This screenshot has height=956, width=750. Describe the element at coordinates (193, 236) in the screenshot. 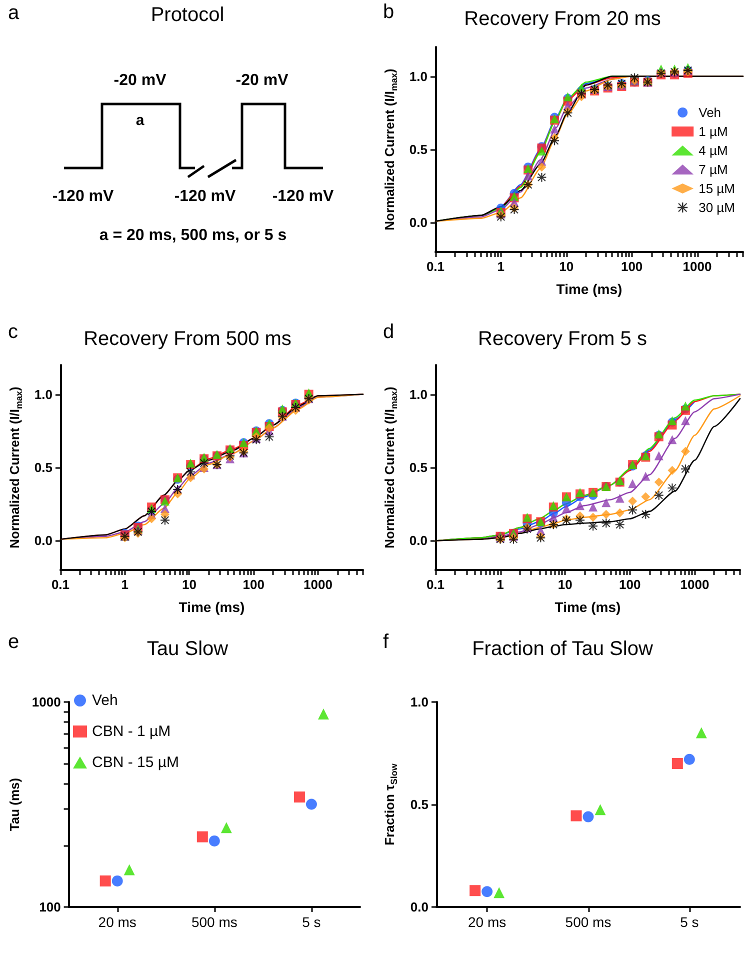

I see `text: a = 20 ms, 500 ms, or 5 s` at that location.